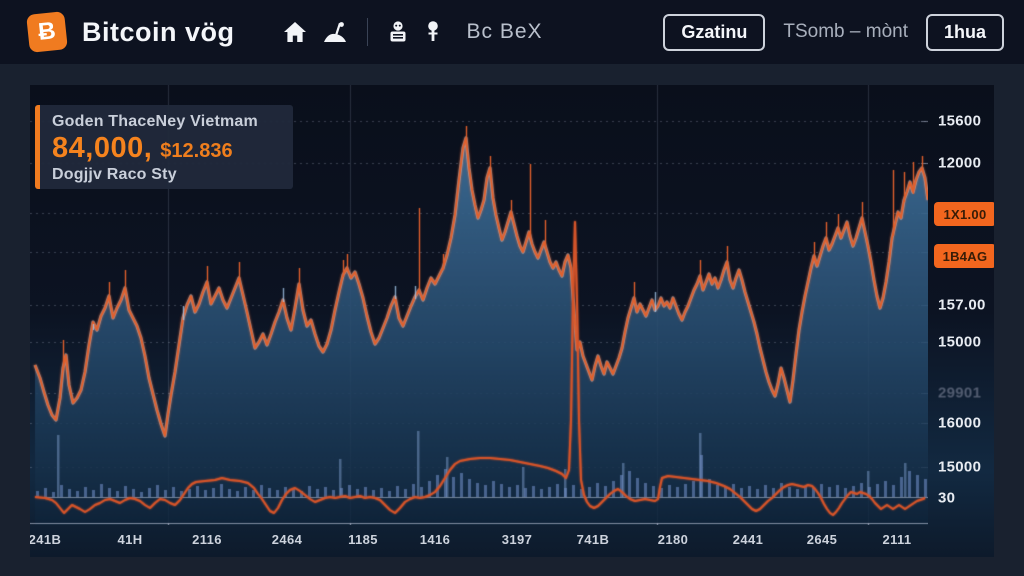 The height and width of the screenshot is (576, 1024). I want to click on x-axis-tick-label: 41H, so click(130, 539).